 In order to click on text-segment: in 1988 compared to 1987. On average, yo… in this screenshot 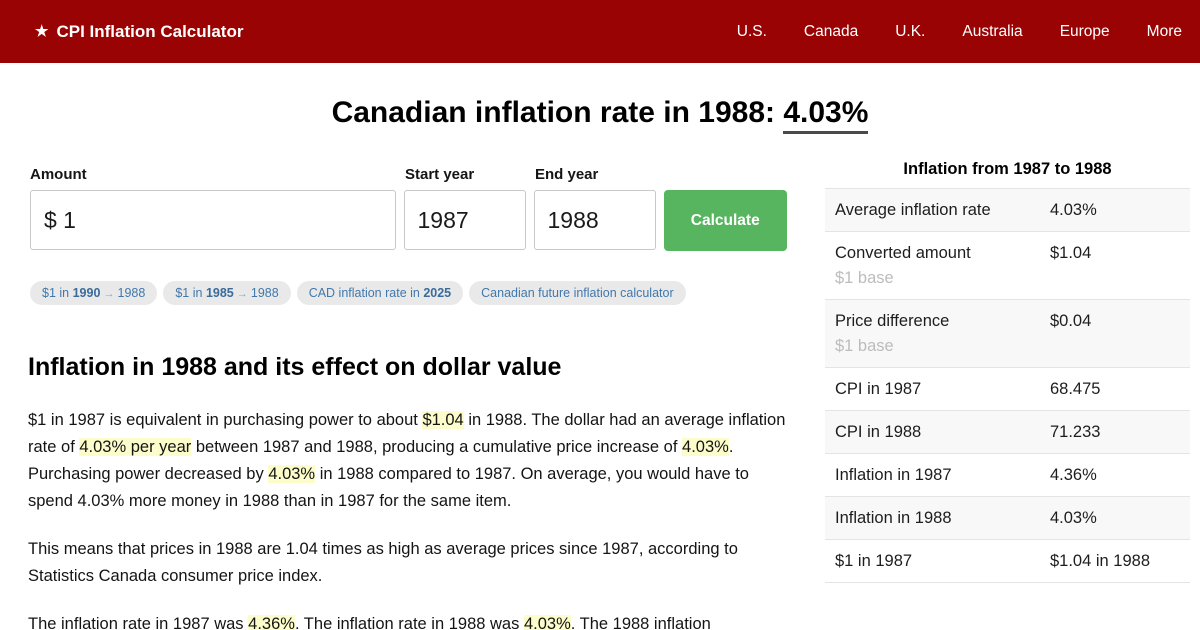, I will do `click(388, 487)`.